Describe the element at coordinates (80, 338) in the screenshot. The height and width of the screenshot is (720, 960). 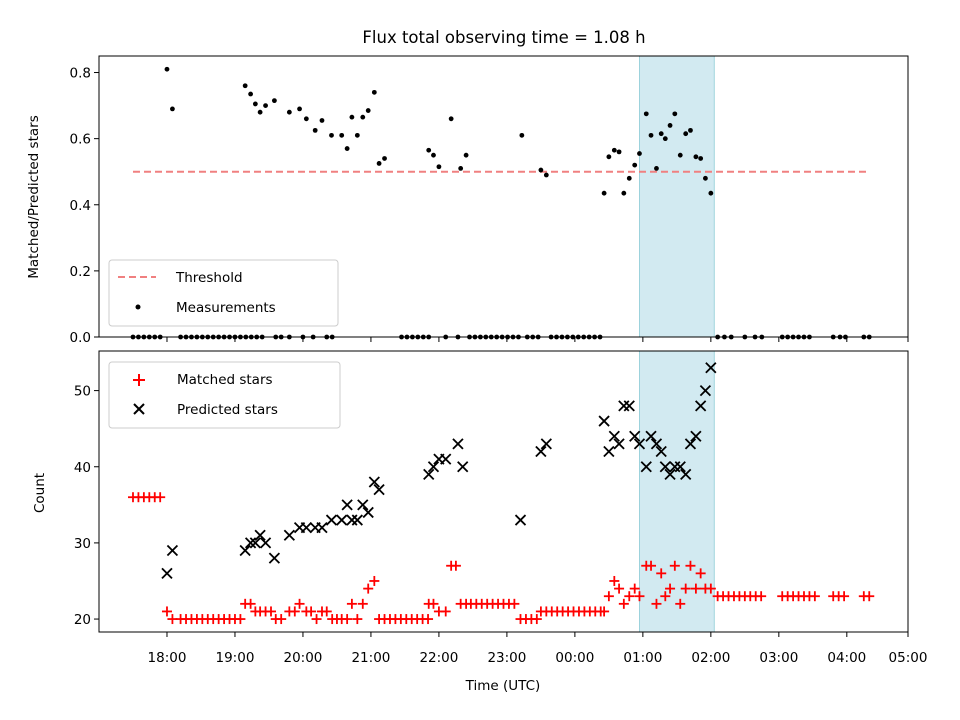
I see `ratio-y-tick-label: 0.0` at that location.